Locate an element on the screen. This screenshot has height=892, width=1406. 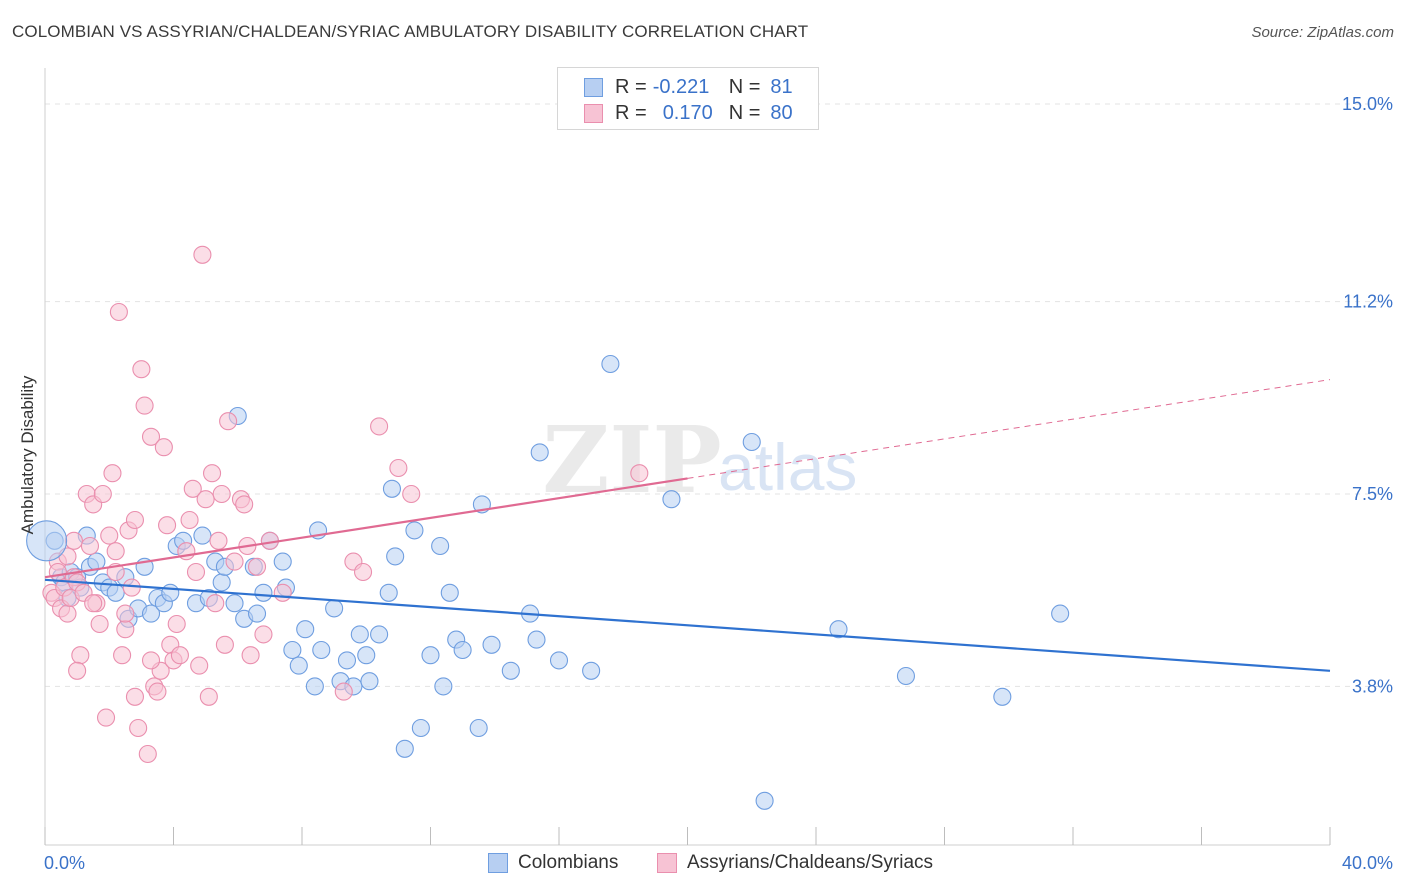
series-legend-assyrians: Assyrians/Chaldeans/Syriacs is located at coordinates (795, 863).